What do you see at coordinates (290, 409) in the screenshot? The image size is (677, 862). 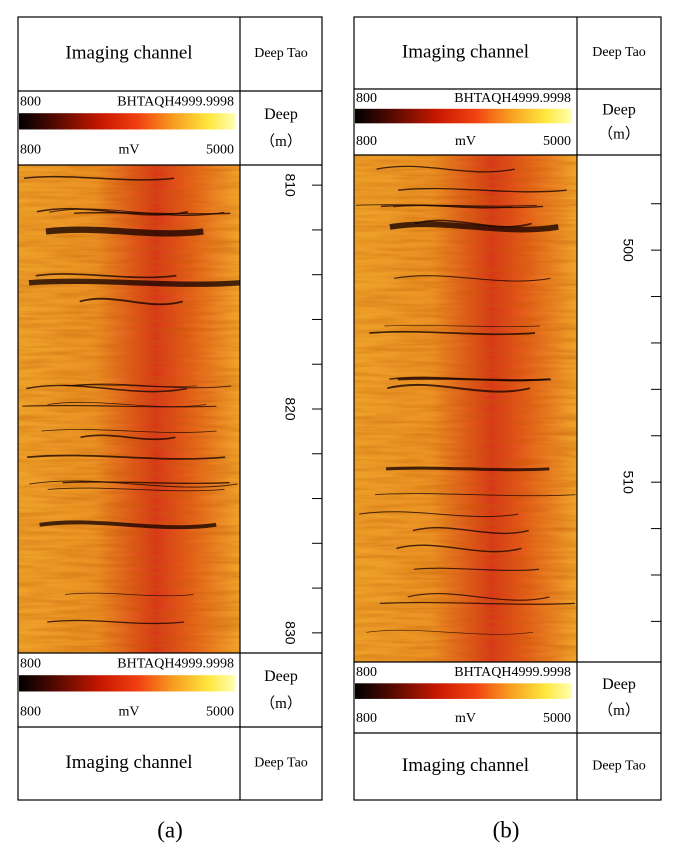 I see `depth-tick-label: 820` at bounding box center [290, 409].